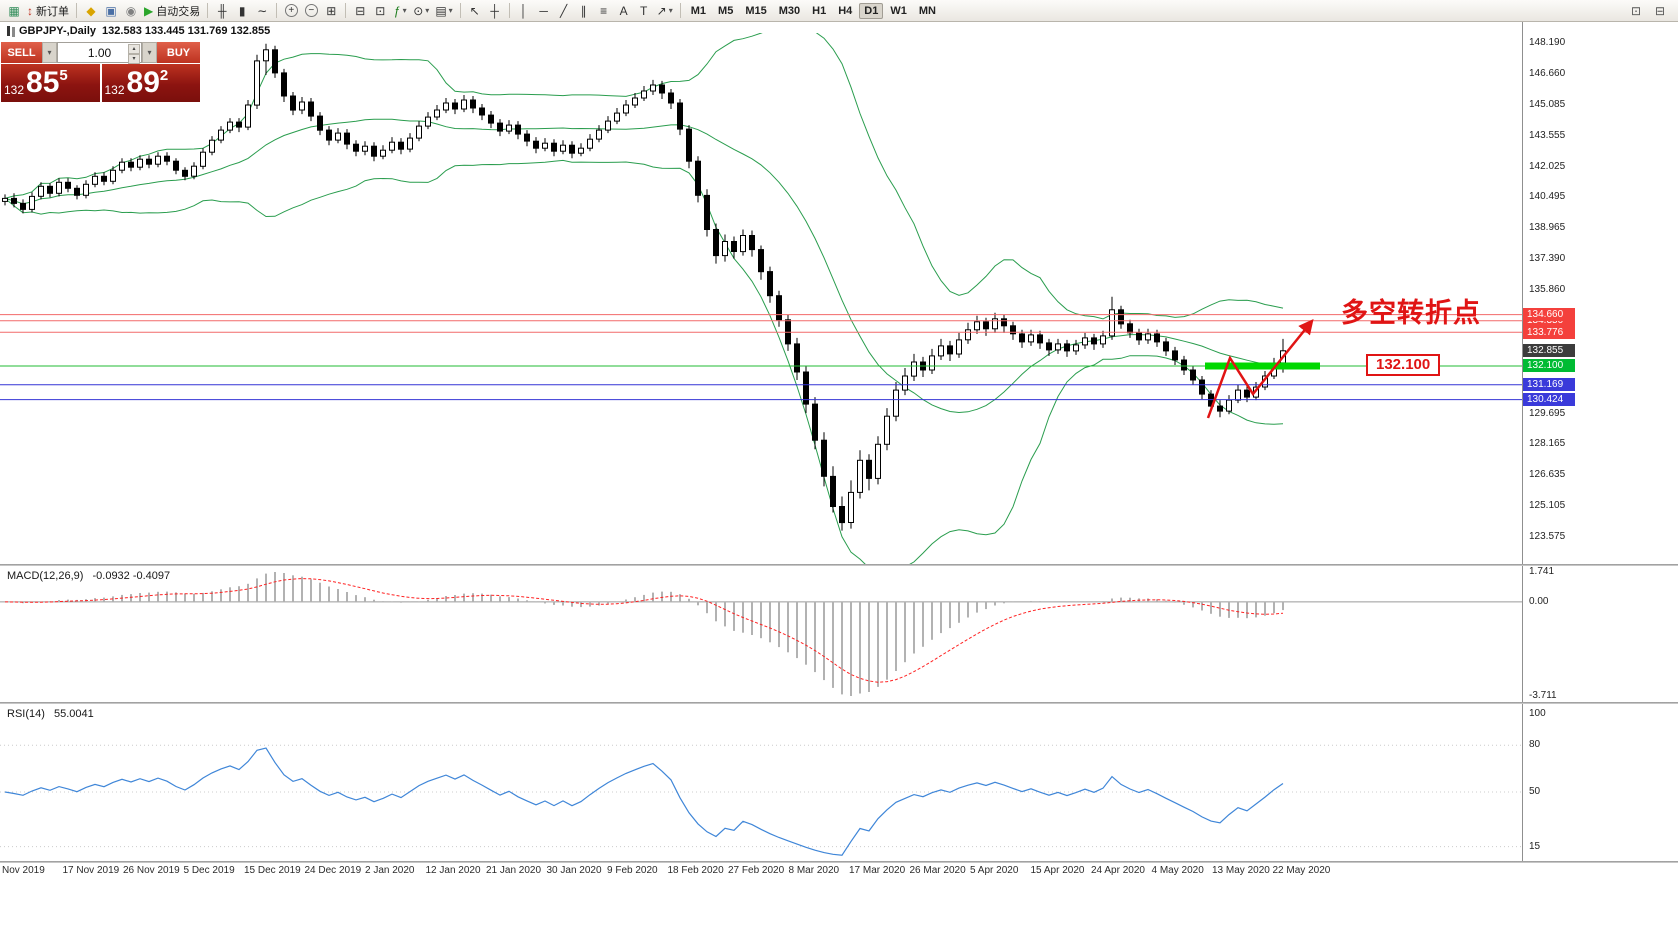 Image resolution: width=1678 pixels, height=944 pixels. Describe the element at coordinates (726, 10) in the screenshot. I see `timeframe-m5: M5` at that location.